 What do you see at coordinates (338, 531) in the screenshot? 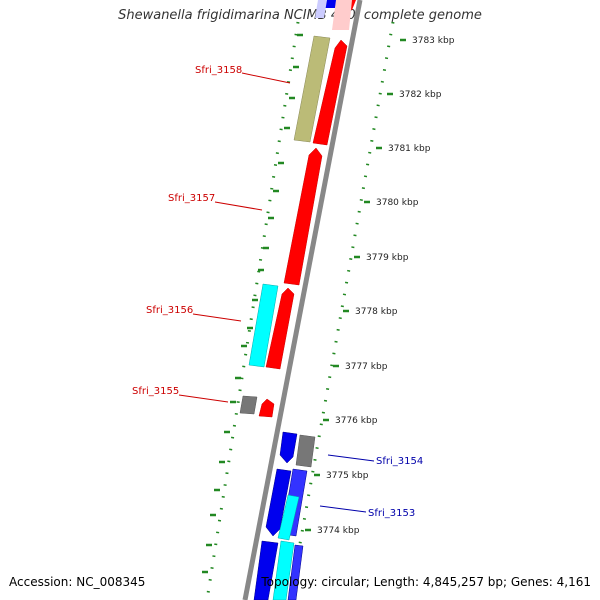
I see `tick-label: 3774 kbp` at bounding box center [338, 531].